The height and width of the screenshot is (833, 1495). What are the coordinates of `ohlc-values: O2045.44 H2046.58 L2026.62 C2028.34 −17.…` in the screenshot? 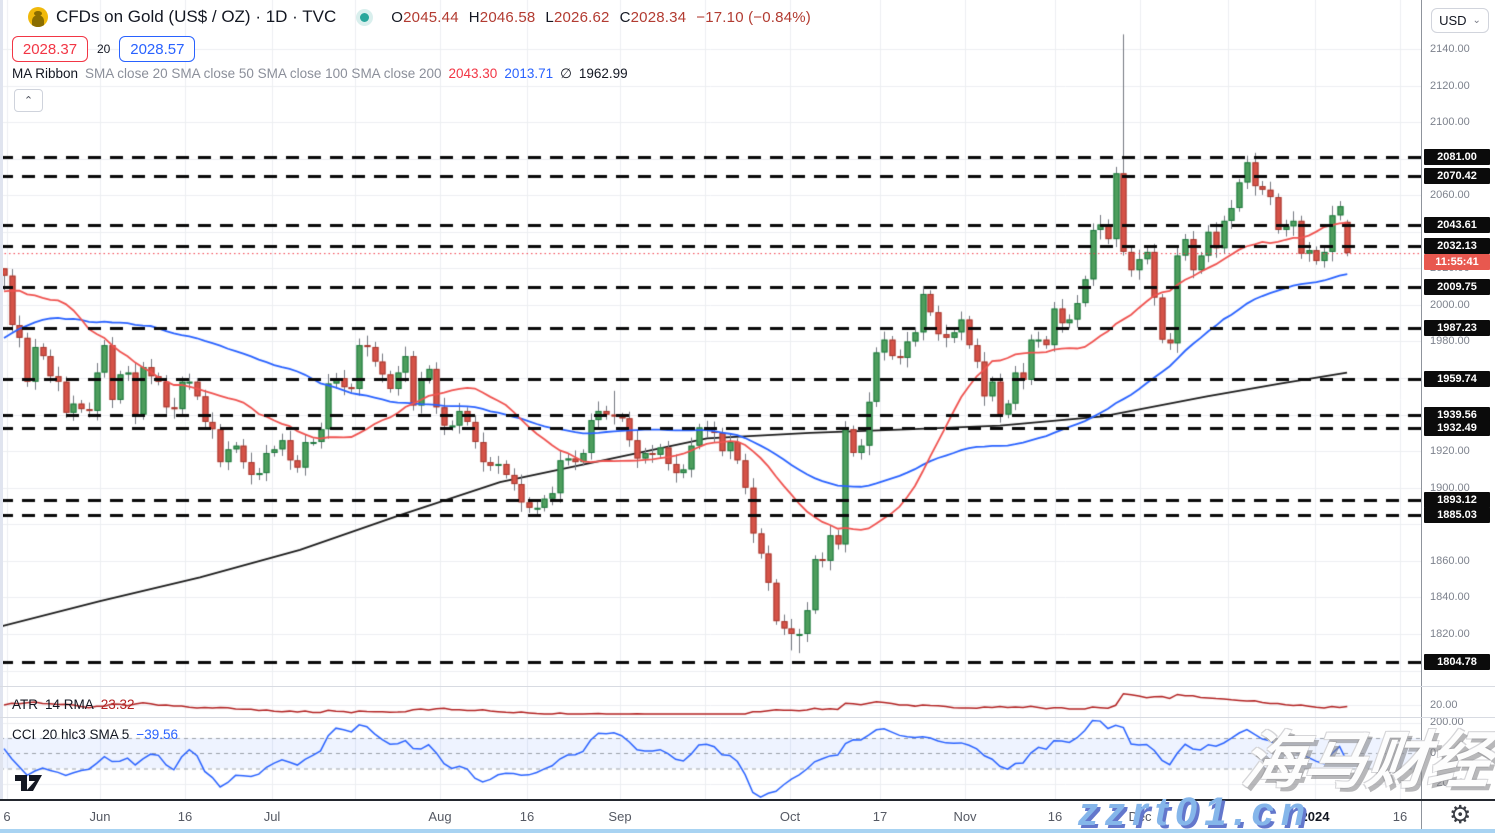 It's located at (601, 17).